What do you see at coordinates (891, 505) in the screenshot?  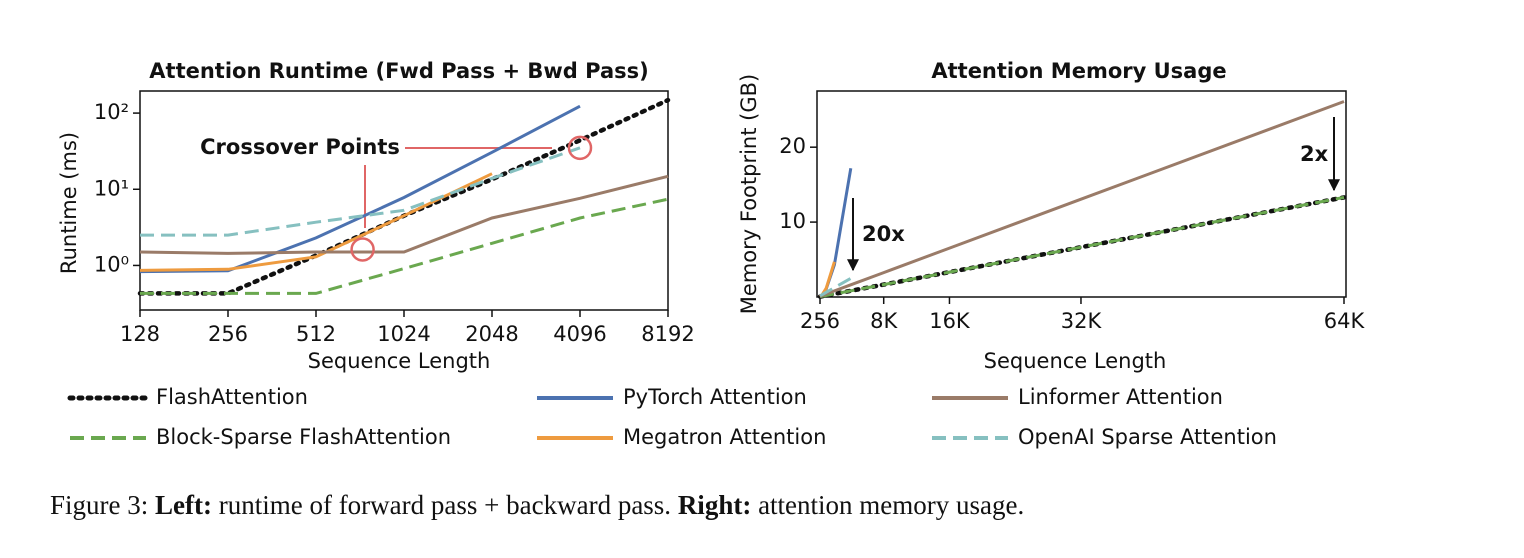 I see `caption-text: attention memory usage.` at bounding box center [891, 505].